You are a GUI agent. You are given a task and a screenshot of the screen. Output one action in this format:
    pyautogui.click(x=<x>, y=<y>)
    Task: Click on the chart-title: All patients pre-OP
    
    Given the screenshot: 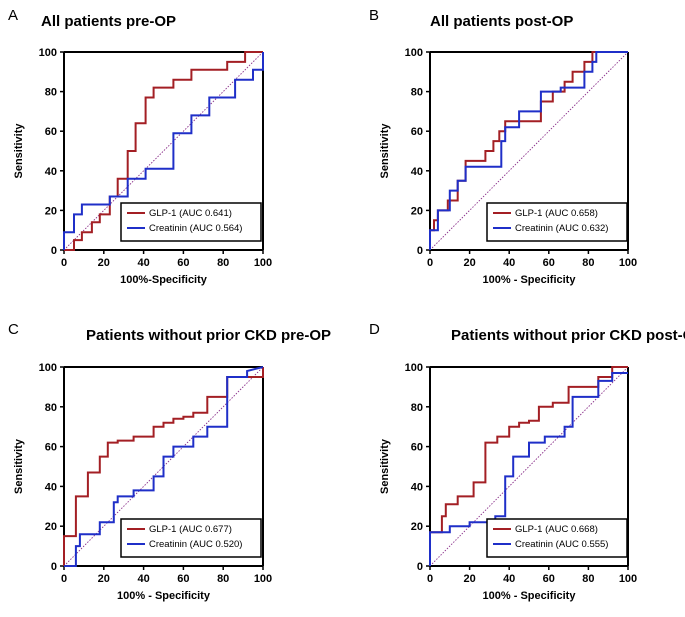 What is the action you would take?
    pyautogui.click(x=108, y=21)
    